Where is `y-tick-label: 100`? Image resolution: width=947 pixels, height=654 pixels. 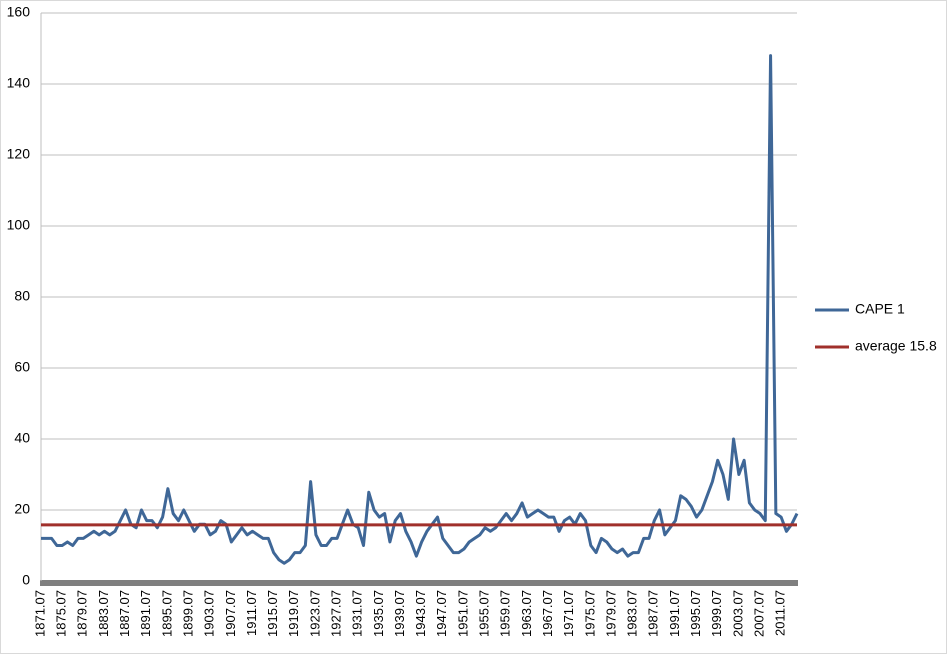 y-tick-label: 100 is located at coordinates (19, 225).